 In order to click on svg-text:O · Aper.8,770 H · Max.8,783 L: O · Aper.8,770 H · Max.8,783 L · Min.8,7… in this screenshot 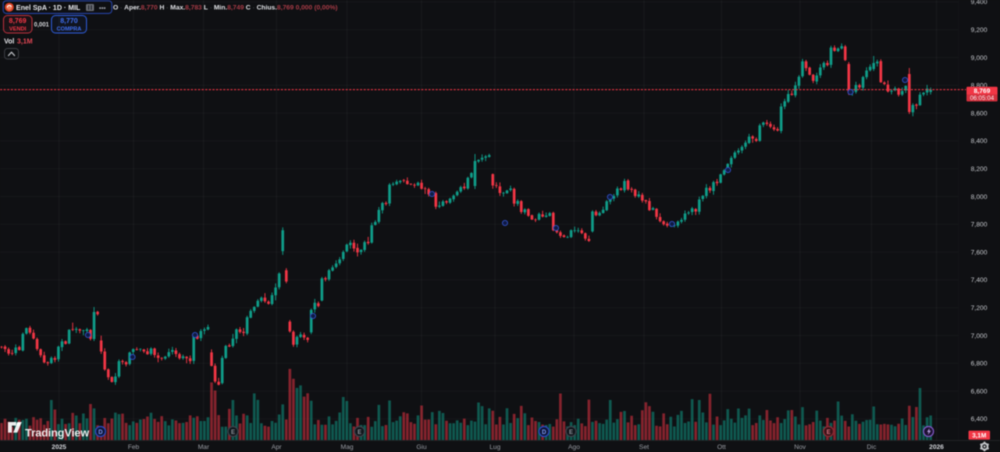, I will do `click(225, 8)`.